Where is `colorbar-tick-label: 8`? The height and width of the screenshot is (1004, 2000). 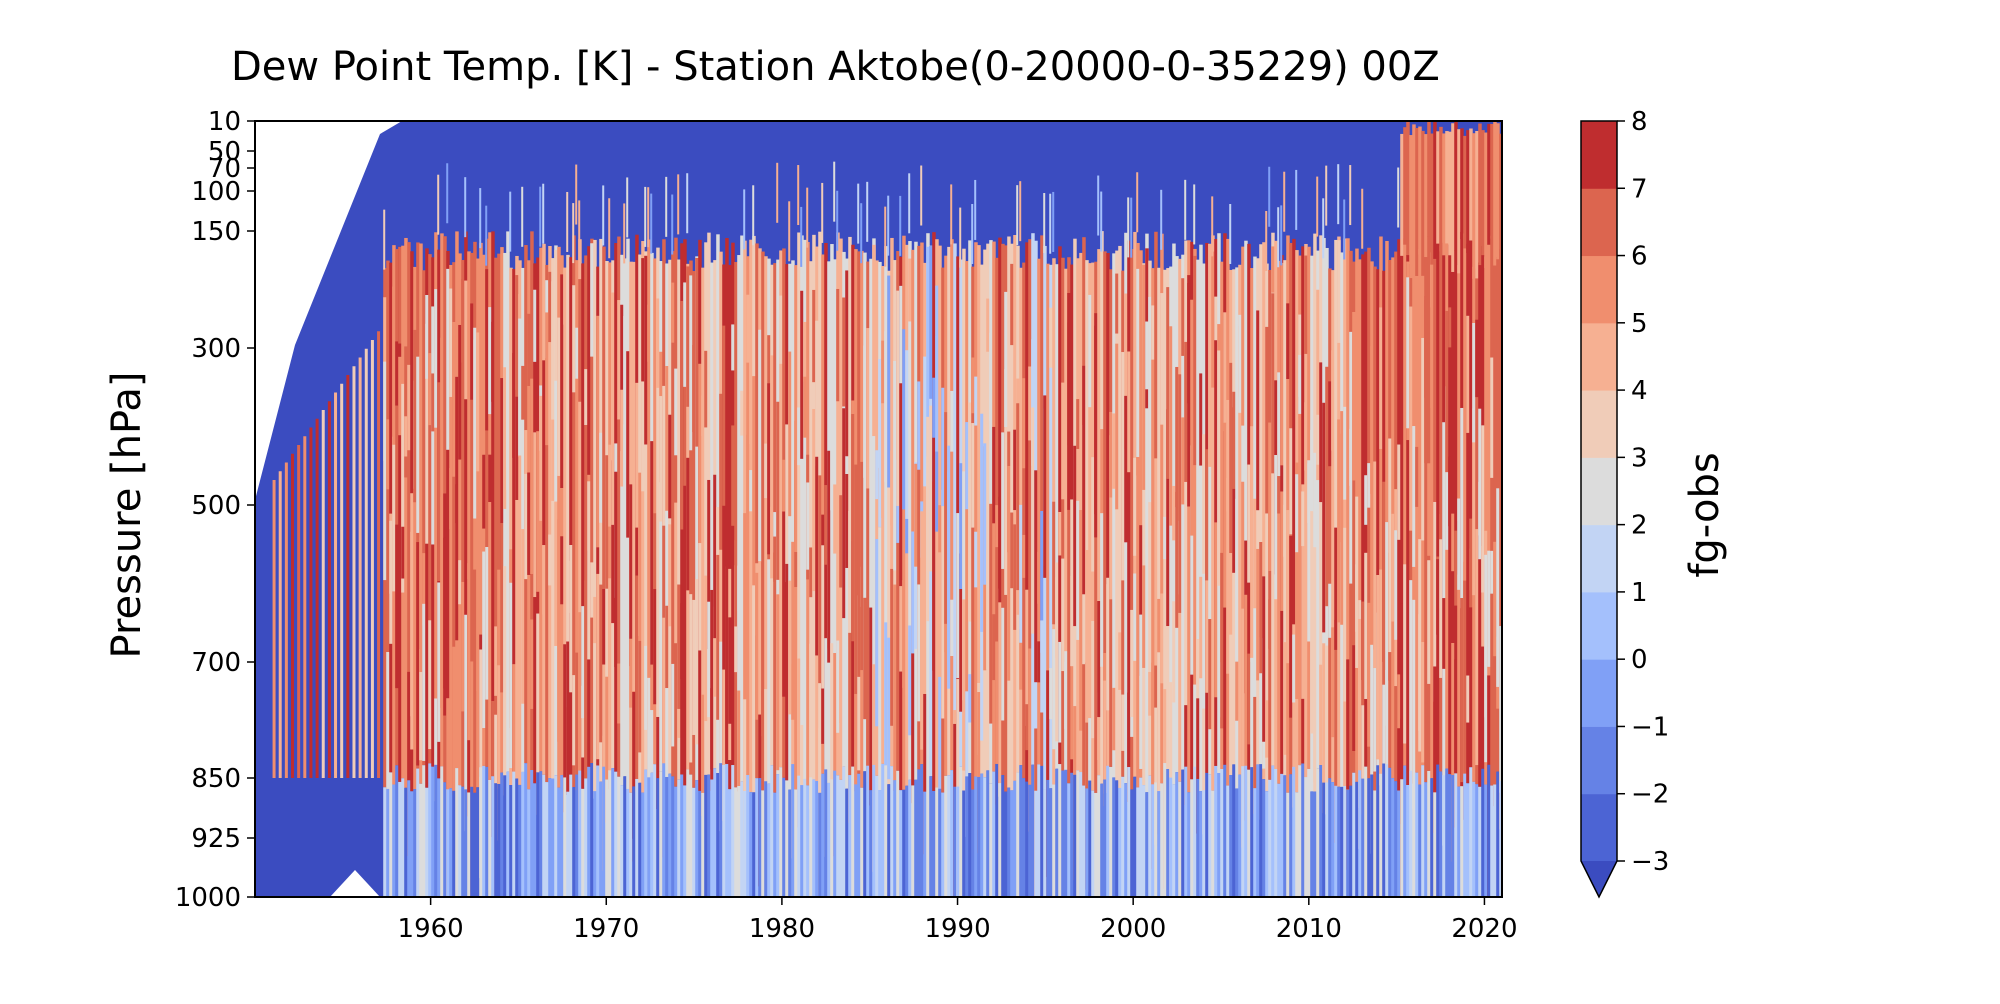
colorbar-tick-label: 8 is located at coordinates (1639, 122).